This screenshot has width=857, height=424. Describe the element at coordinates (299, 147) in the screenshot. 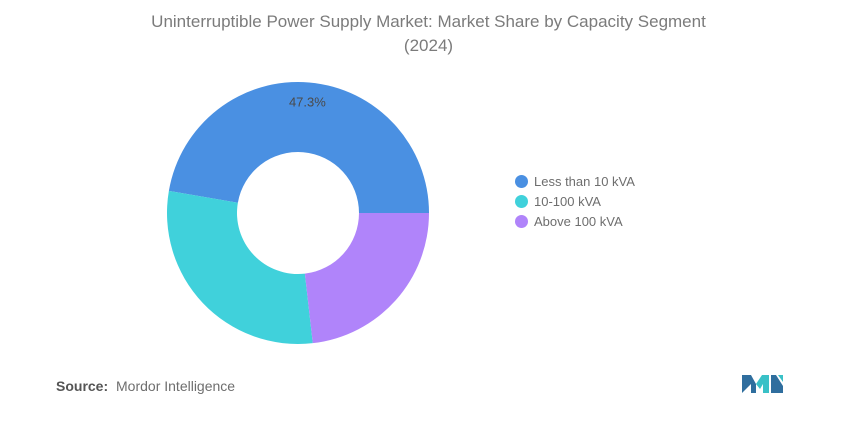

I see `slice-less-than-10-kva` at that location.